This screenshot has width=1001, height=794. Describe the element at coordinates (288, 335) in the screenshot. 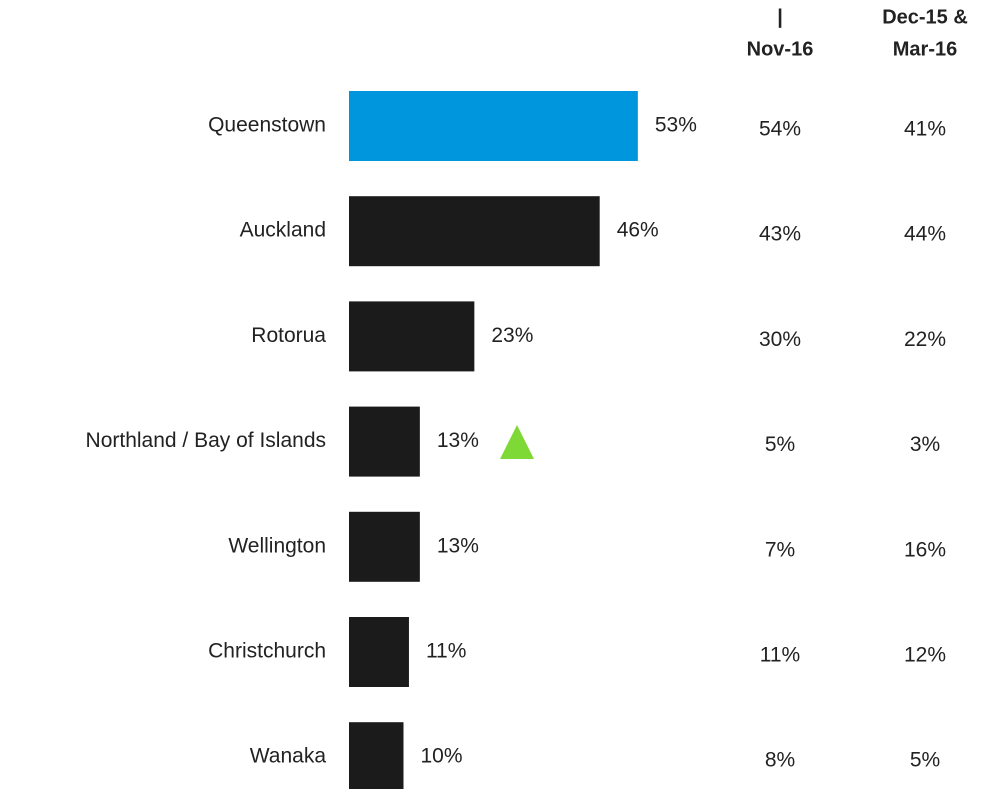

I see `category-label: Rotorua` at that location.